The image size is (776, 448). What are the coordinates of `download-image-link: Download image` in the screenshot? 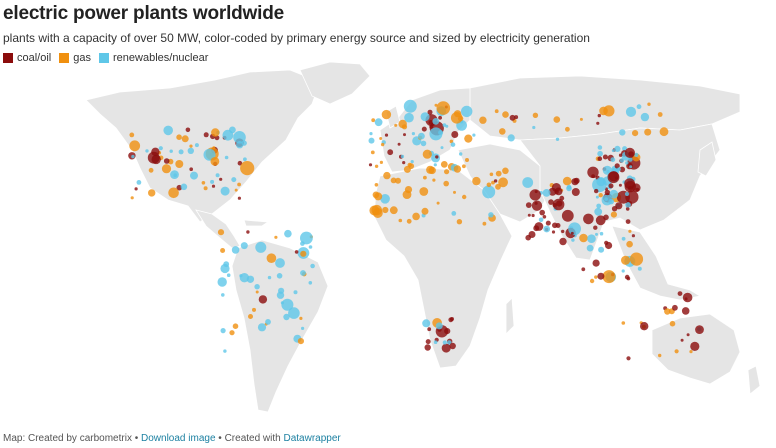 It's located at (178, 438).